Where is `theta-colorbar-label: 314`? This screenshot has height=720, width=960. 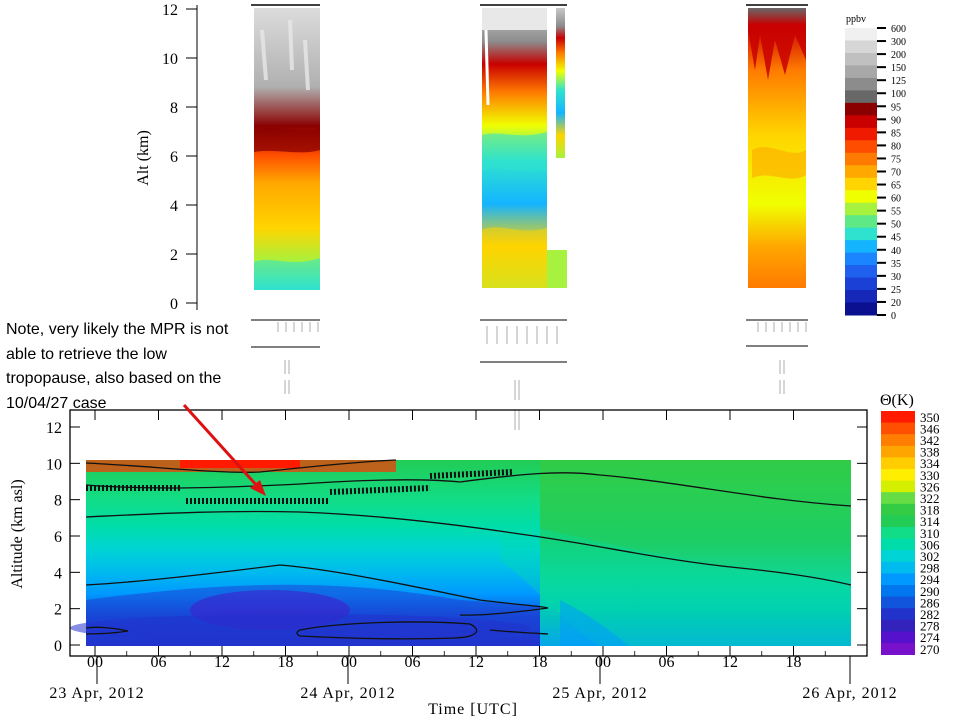 theta-colorbar-label: 314 is located at coordinates (930, 521).